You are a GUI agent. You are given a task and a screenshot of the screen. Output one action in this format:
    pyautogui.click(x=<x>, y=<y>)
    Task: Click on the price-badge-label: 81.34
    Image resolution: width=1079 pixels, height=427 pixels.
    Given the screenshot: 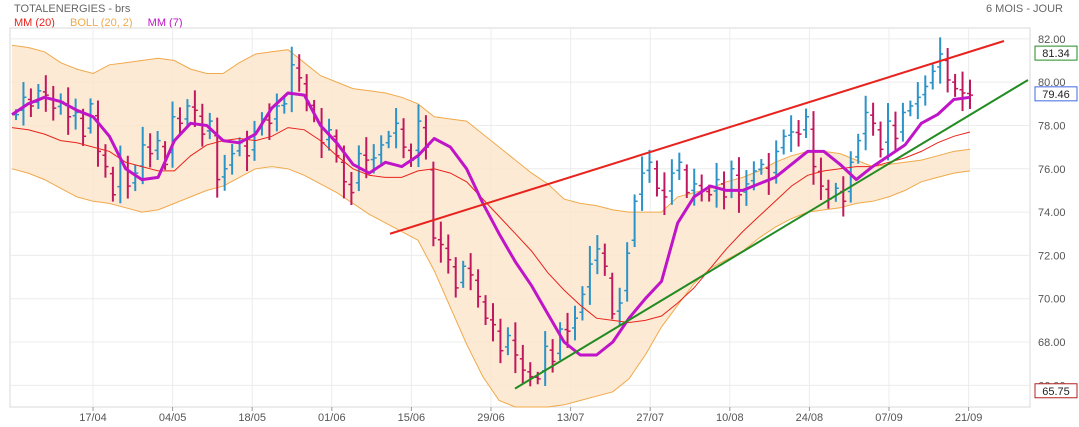 What is the action you would take?
    pyautogui.click(x=1056, y=54)
    